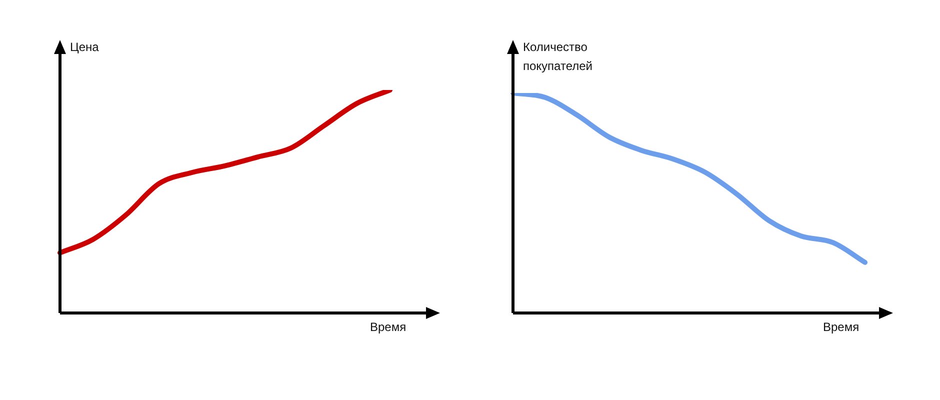 This screenshot has width=940, height=400. What do you see at coordinates (85, 47) in the screenshot?
I see `y-axis-title: Цена` at bounding box center [85, 47].